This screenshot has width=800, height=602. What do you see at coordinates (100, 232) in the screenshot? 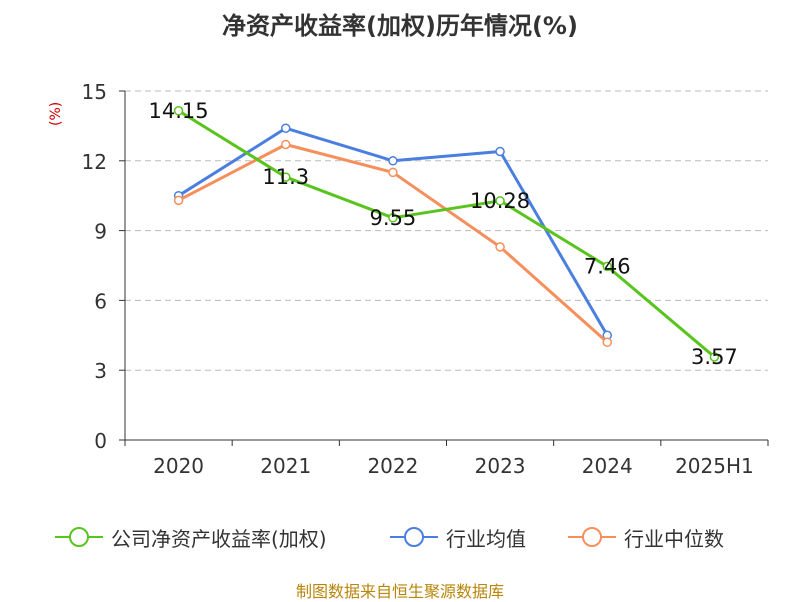
I see `y-tick-label: 9` at bounding box center [100, 232].